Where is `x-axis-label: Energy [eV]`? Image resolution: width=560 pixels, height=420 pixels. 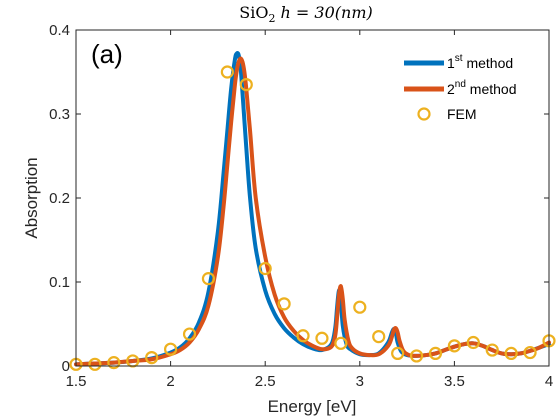 x-axis-label: Energy [eV] is located at coordinates (312, 406).